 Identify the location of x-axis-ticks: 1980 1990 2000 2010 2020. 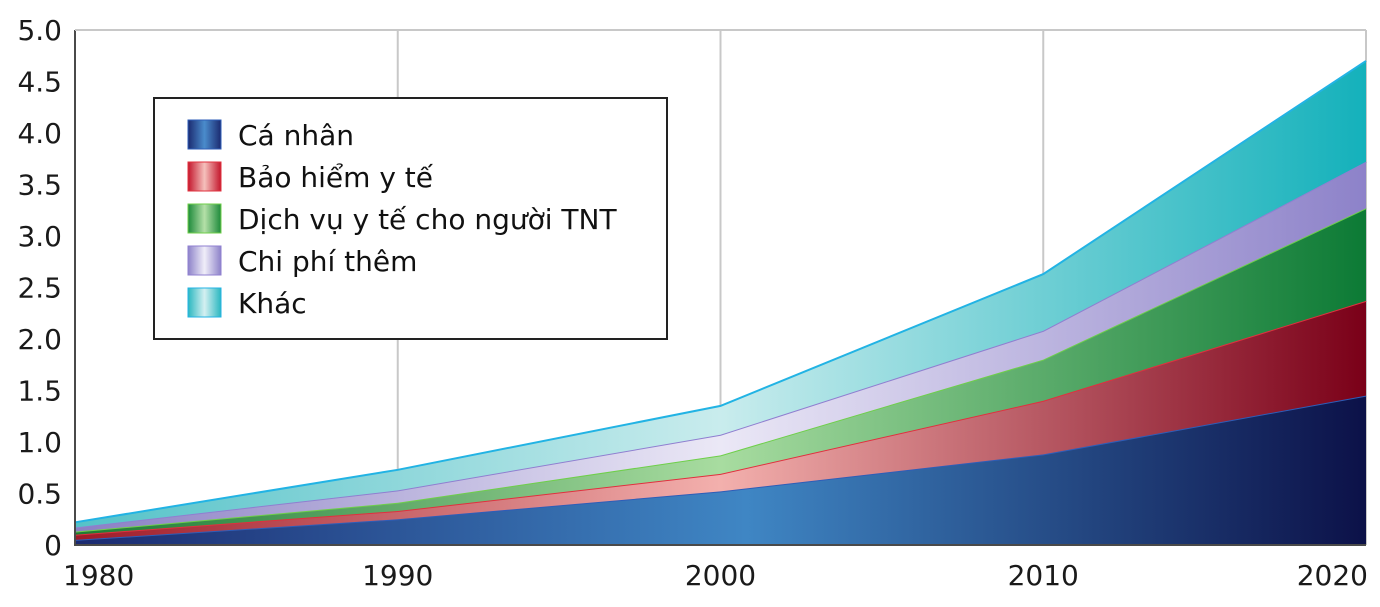
(715, 575).